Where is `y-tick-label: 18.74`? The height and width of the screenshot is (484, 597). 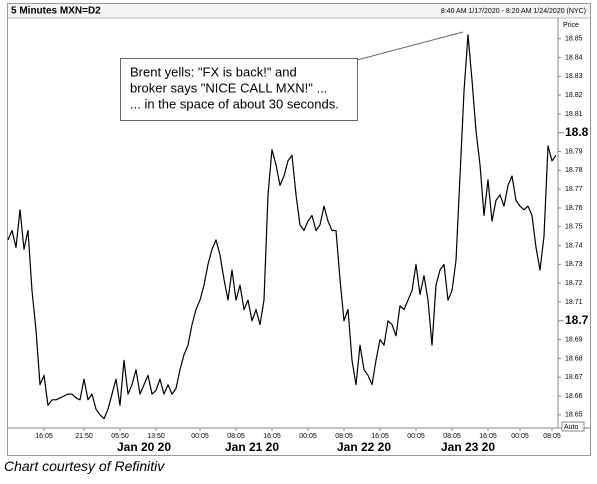 y-tick-label: 18.74 is located at coordinates (574, 245).